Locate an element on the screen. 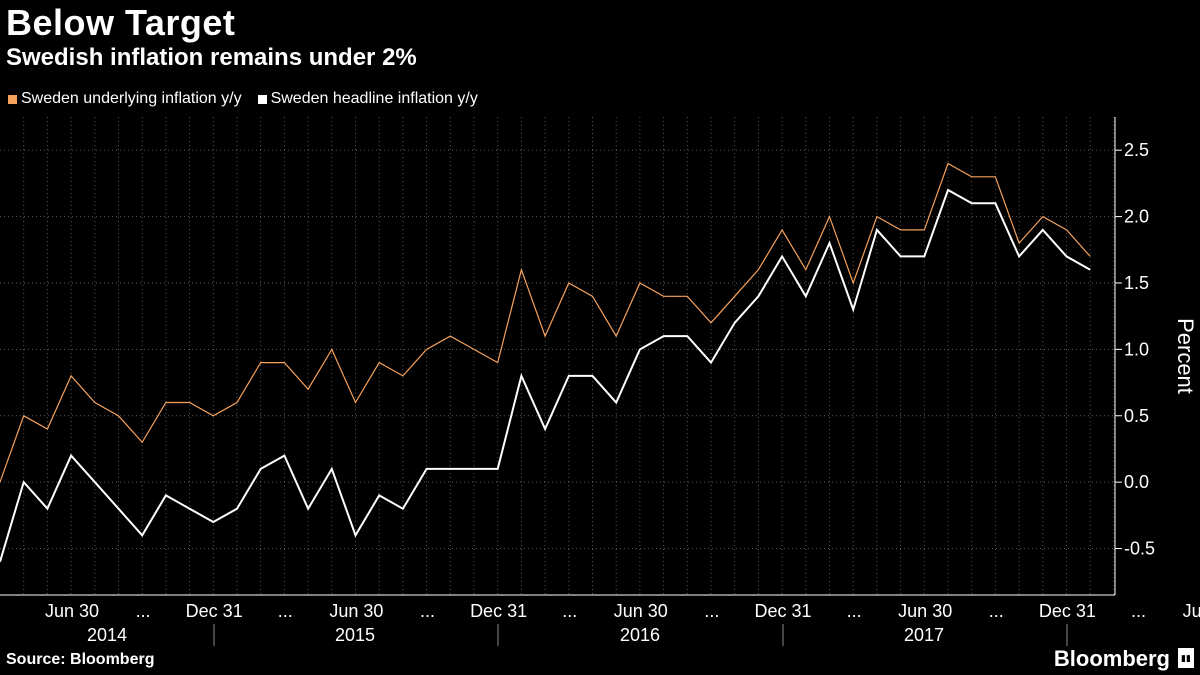  source-note: Source: Bloomberg is located at coordinates (80, 659).